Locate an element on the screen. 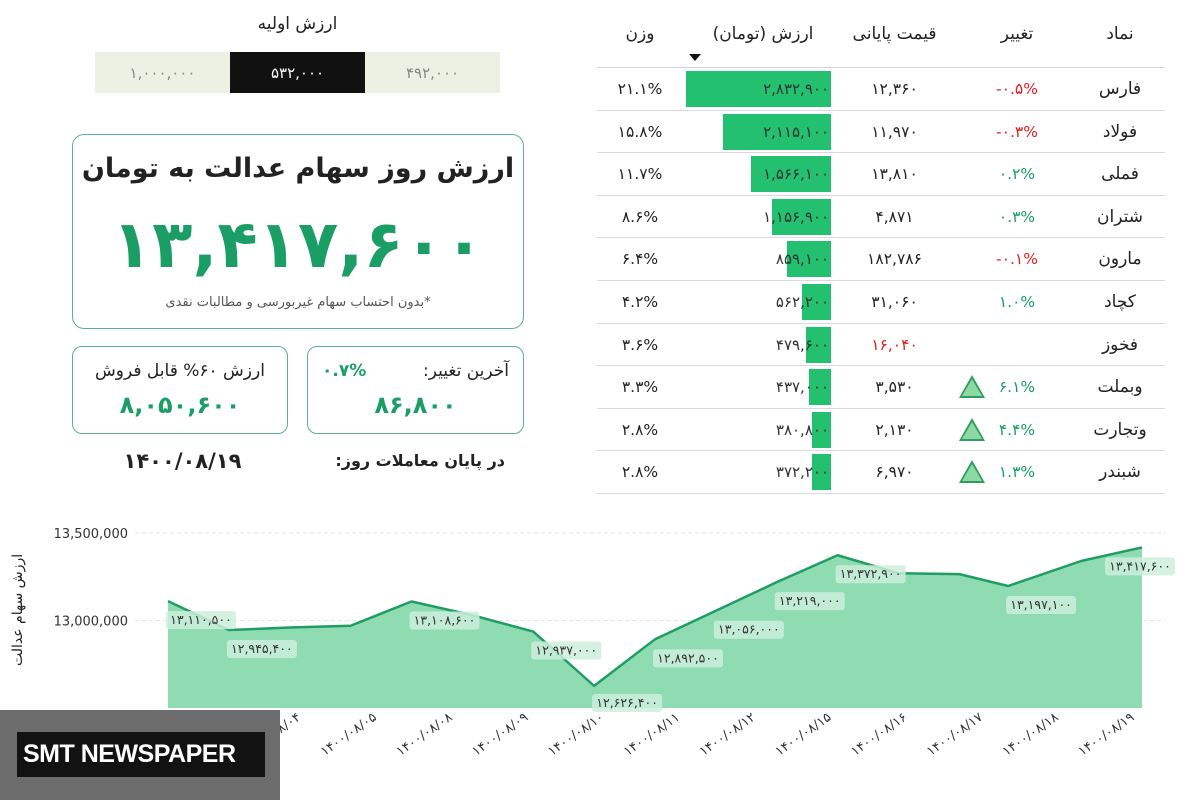 The width and height of the screenshot is (1200, 800). cell-weight: ۶.۴% is located at coordinates (640, 259).